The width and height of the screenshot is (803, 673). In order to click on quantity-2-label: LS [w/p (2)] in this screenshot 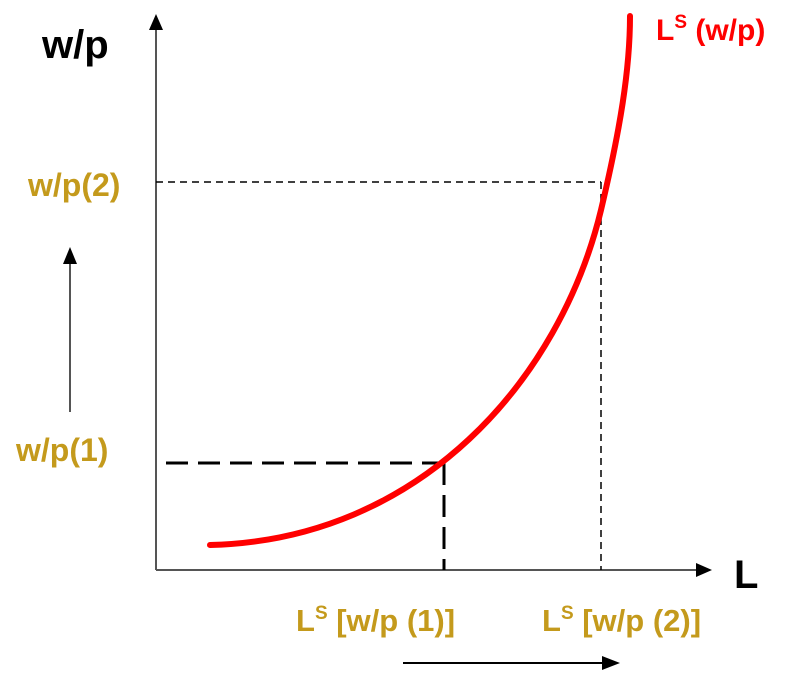, I will do `click(621, 620)`.